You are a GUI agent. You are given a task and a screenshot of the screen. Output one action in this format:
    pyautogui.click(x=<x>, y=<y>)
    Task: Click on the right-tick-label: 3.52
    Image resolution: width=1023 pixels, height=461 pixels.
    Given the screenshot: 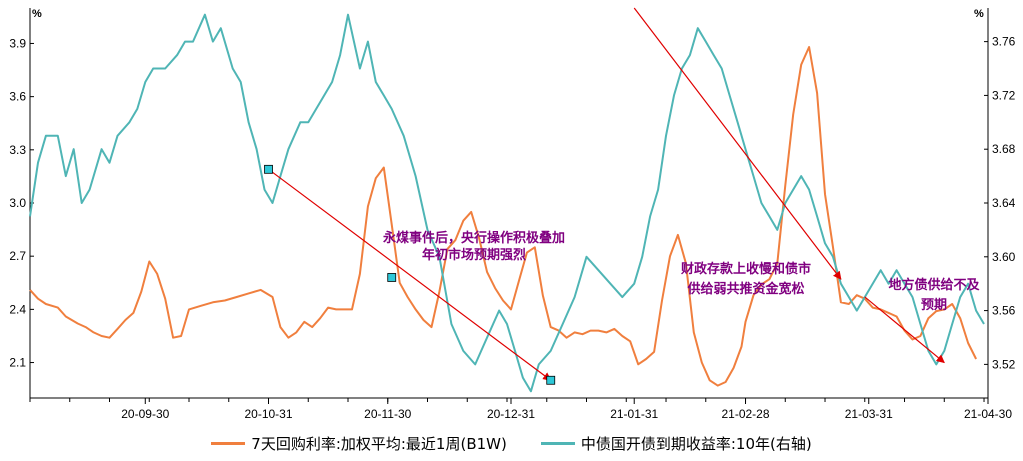 What is the action you would take?
    pyautogui.click(x=1004, y=364)
    